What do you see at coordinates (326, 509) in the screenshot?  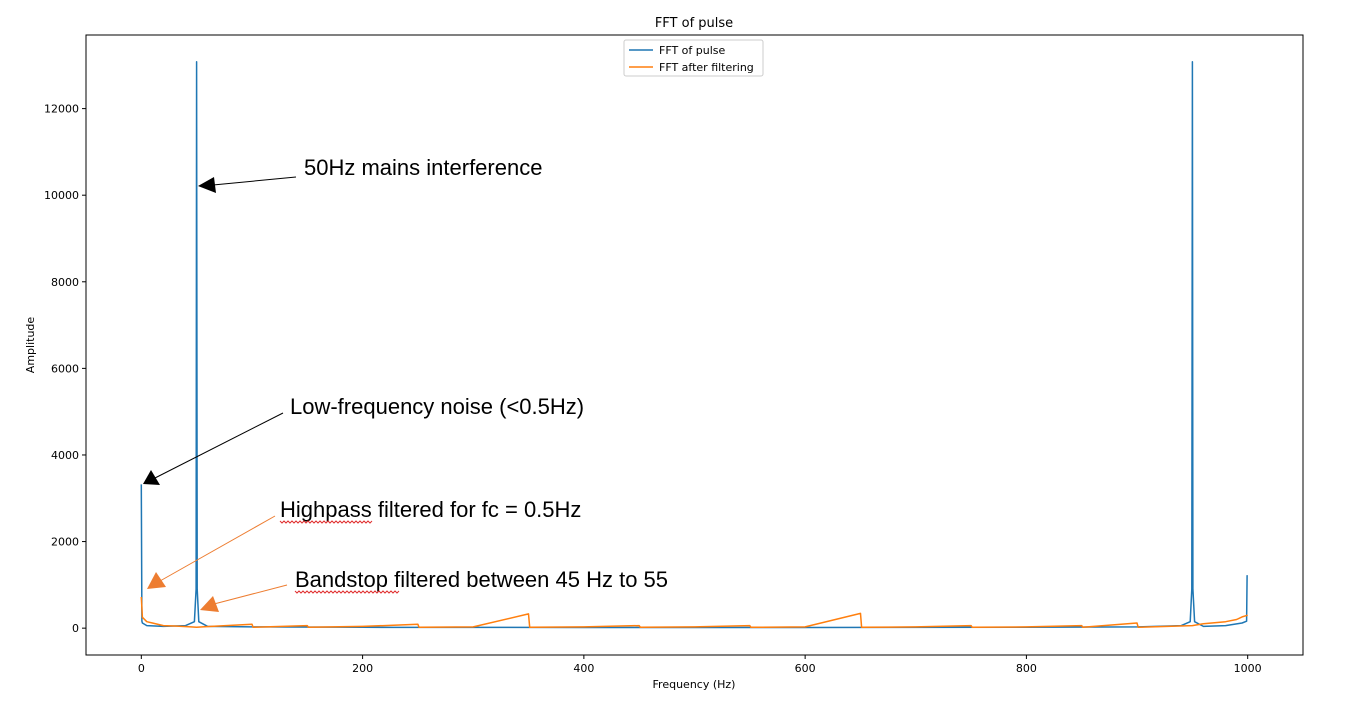 I see `annotation-highpass-word: Highpass` at bounding box center [326, 509].